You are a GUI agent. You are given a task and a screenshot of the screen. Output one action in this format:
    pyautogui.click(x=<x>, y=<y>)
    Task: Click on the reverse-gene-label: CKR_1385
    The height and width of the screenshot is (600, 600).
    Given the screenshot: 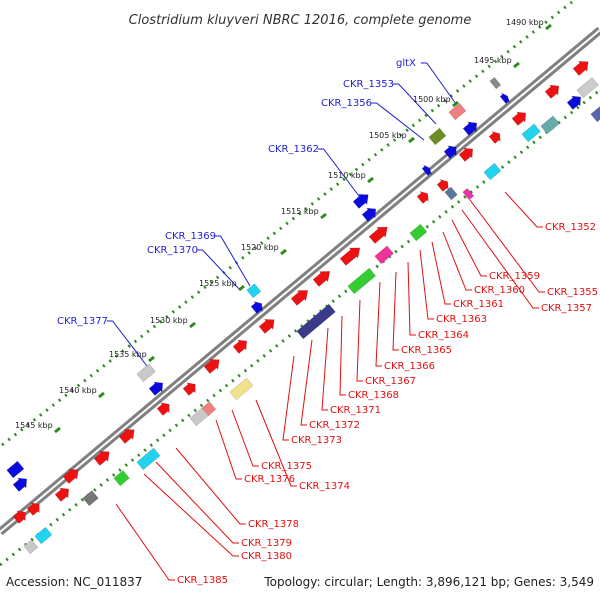 What is the action you would take?
    pyautogui.click(x=202, y=580)
    